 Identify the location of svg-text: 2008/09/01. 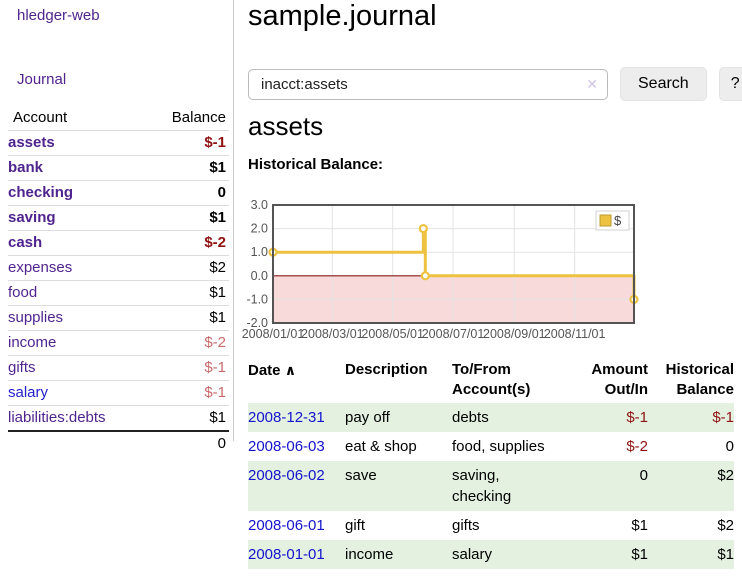
(514, 334).